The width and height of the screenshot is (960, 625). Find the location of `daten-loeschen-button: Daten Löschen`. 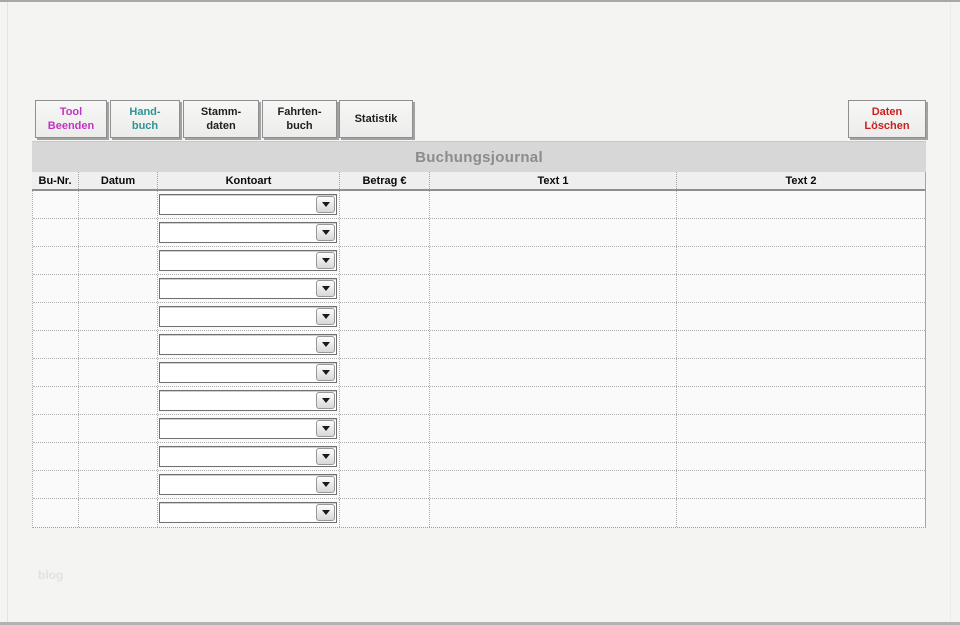

daten-loeschen-button: Daten Löschen is located at coordinates (887, 119).